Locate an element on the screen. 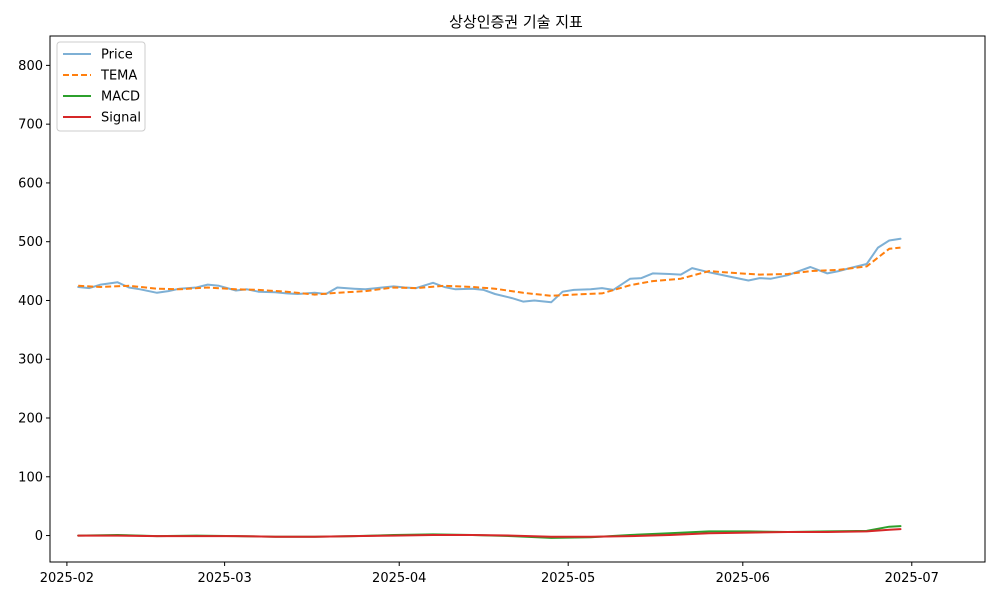 This screenshot has width=1000, height=600. chart-title: 상상인증권 기술 지표 is located at coordinates (516, 22).